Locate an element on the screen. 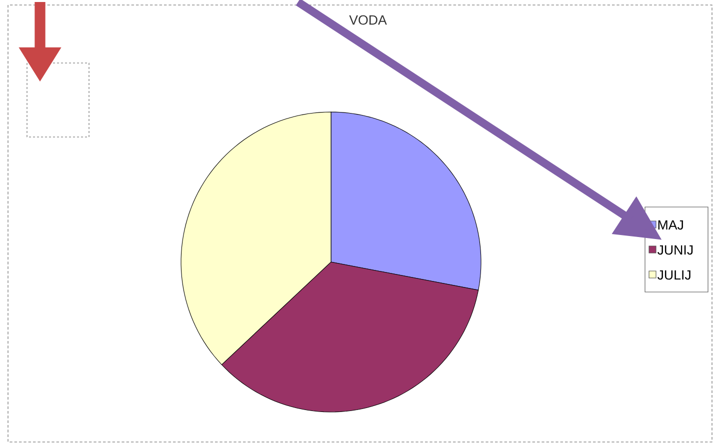  legend-label: JULIJ is located at coordinates (673, 275).